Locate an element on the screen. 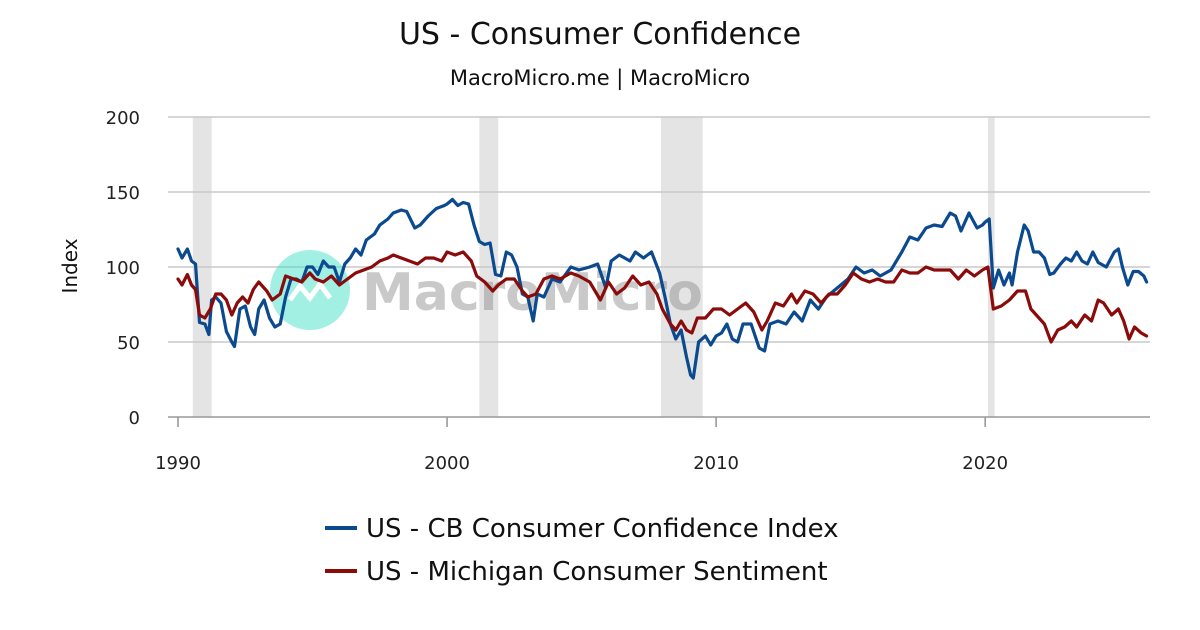 The width and height of the screenshot is (1200, 630). chart-title: US - Consumer Confidence is located at coordinates (600, 34).